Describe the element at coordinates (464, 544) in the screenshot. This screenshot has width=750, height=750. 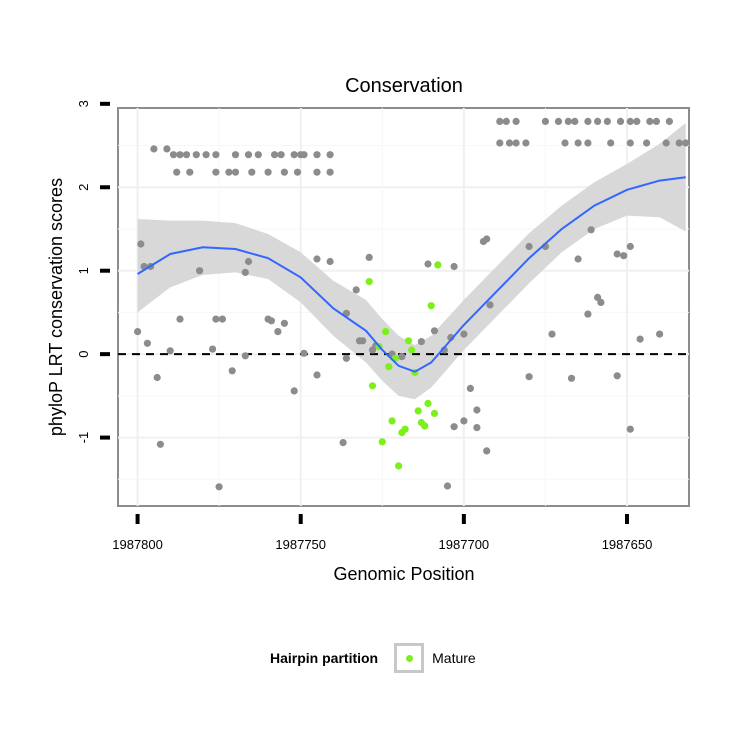
I see `x-tick-label: 1987700` at that location.